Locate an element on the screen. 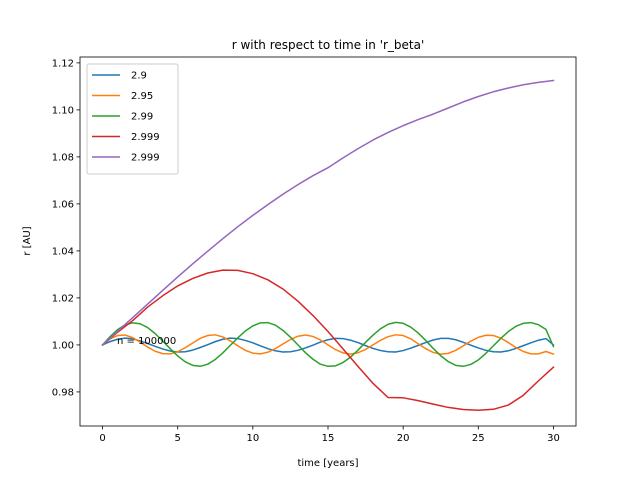 The height and width of the screenshot is (480, 640). chart-title: r with respect to time in 'r_beta' is located at coordinates (328, 45).